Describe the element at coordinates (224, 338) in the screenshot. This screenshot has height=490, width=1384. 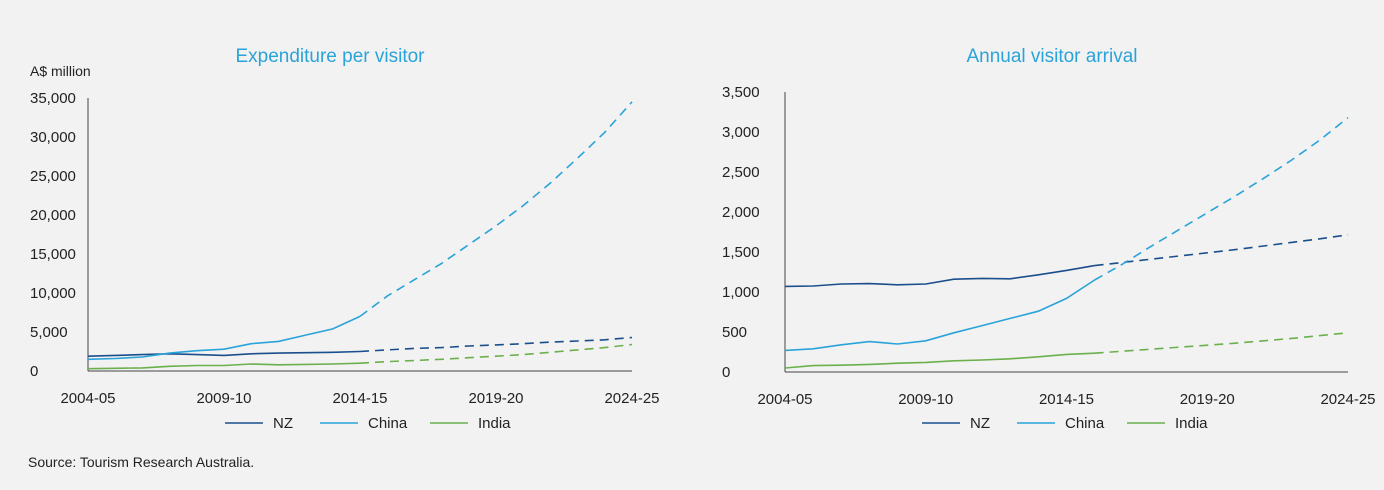
I see `exp-china-actual-line` at that location.